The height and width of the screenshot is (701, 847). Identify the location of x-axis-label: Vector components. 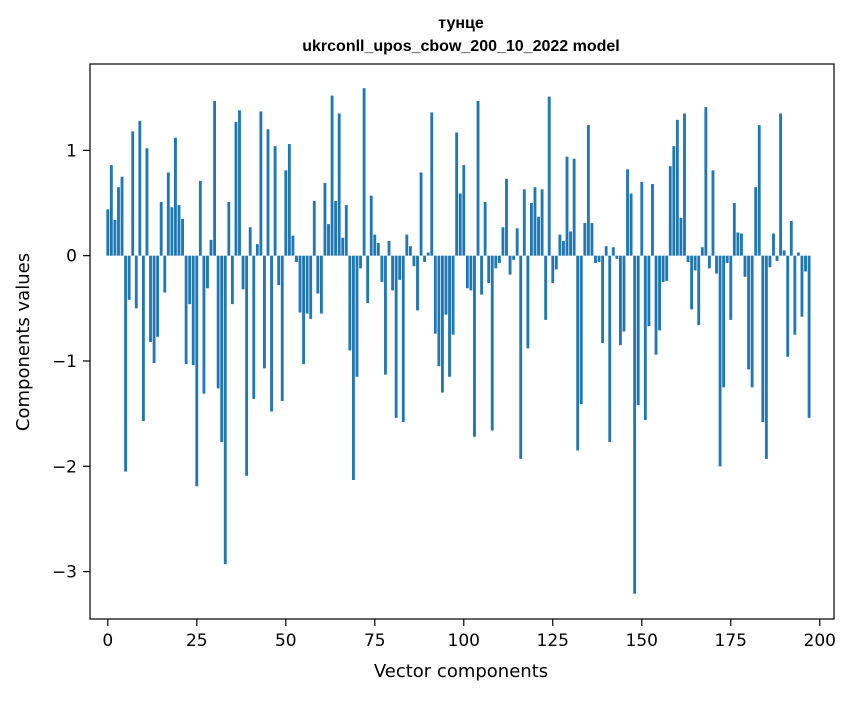
(461, 671).